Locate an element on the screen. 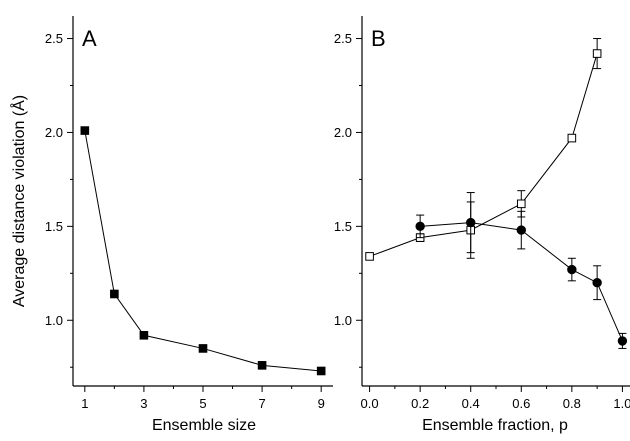 The height and width of the screenshot is (441, 630). panel-b-x-tick-label: 1.0 is located at coordinates (621, 403).